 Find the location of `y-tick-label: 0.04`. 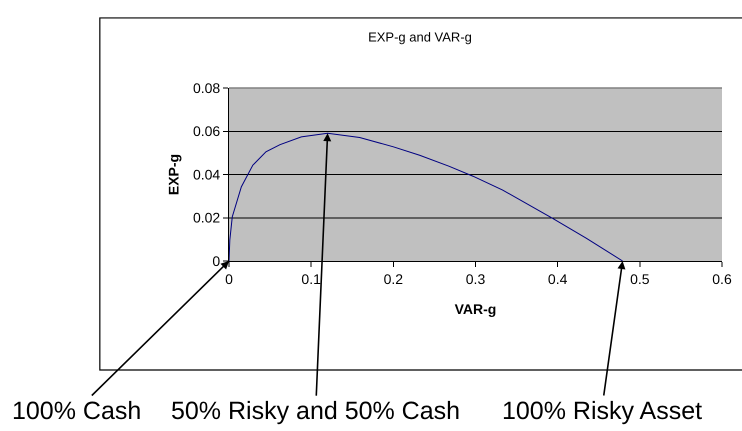

y-tick-label: 0.04 is located at coordinates (206, 174).